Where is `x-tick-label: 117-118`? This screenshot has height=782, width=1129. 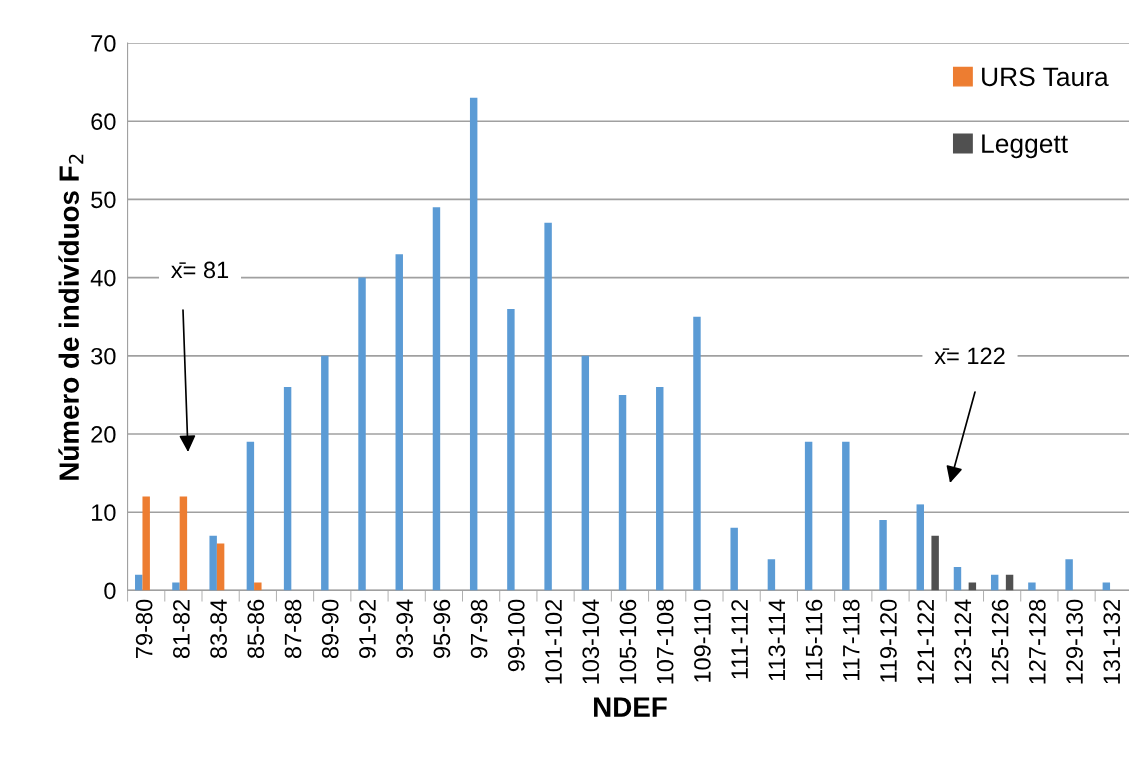 x-tick-label: 117-118 is located at coordinates (851, 640).